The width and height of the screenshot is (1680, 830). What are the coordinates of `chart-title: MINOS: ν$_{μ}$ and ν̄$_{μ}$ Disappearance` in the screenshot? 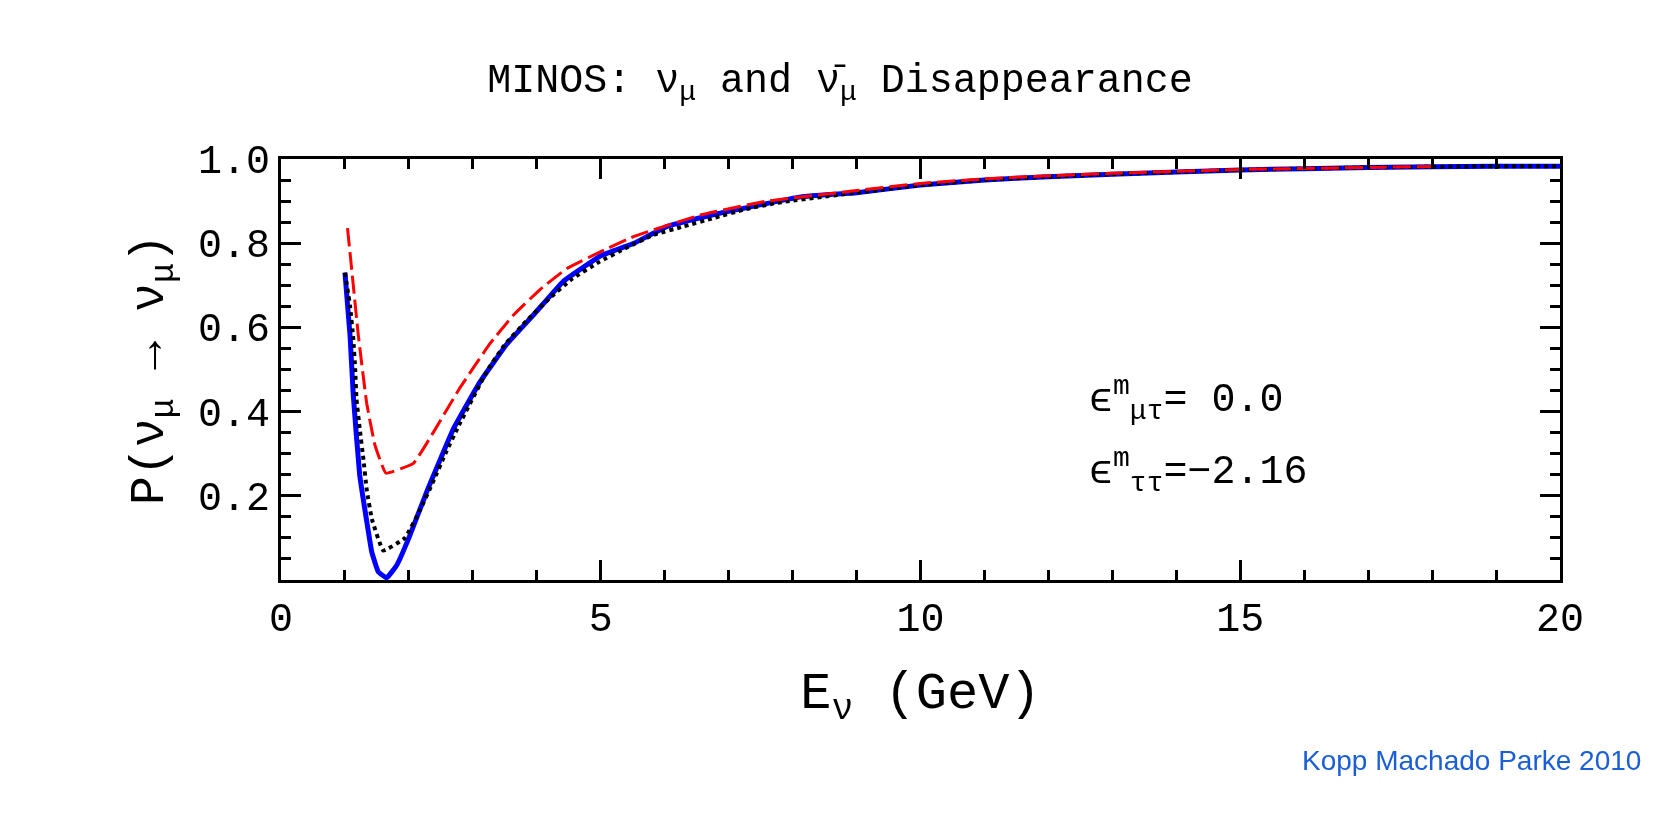 It's located at (840, 84).